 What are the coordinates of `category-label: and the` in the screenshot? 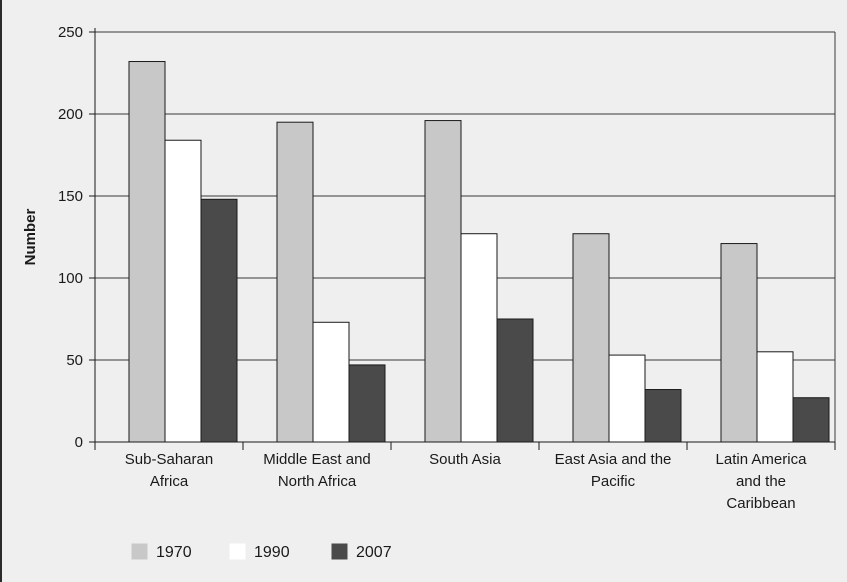 It's located at (761, 481).